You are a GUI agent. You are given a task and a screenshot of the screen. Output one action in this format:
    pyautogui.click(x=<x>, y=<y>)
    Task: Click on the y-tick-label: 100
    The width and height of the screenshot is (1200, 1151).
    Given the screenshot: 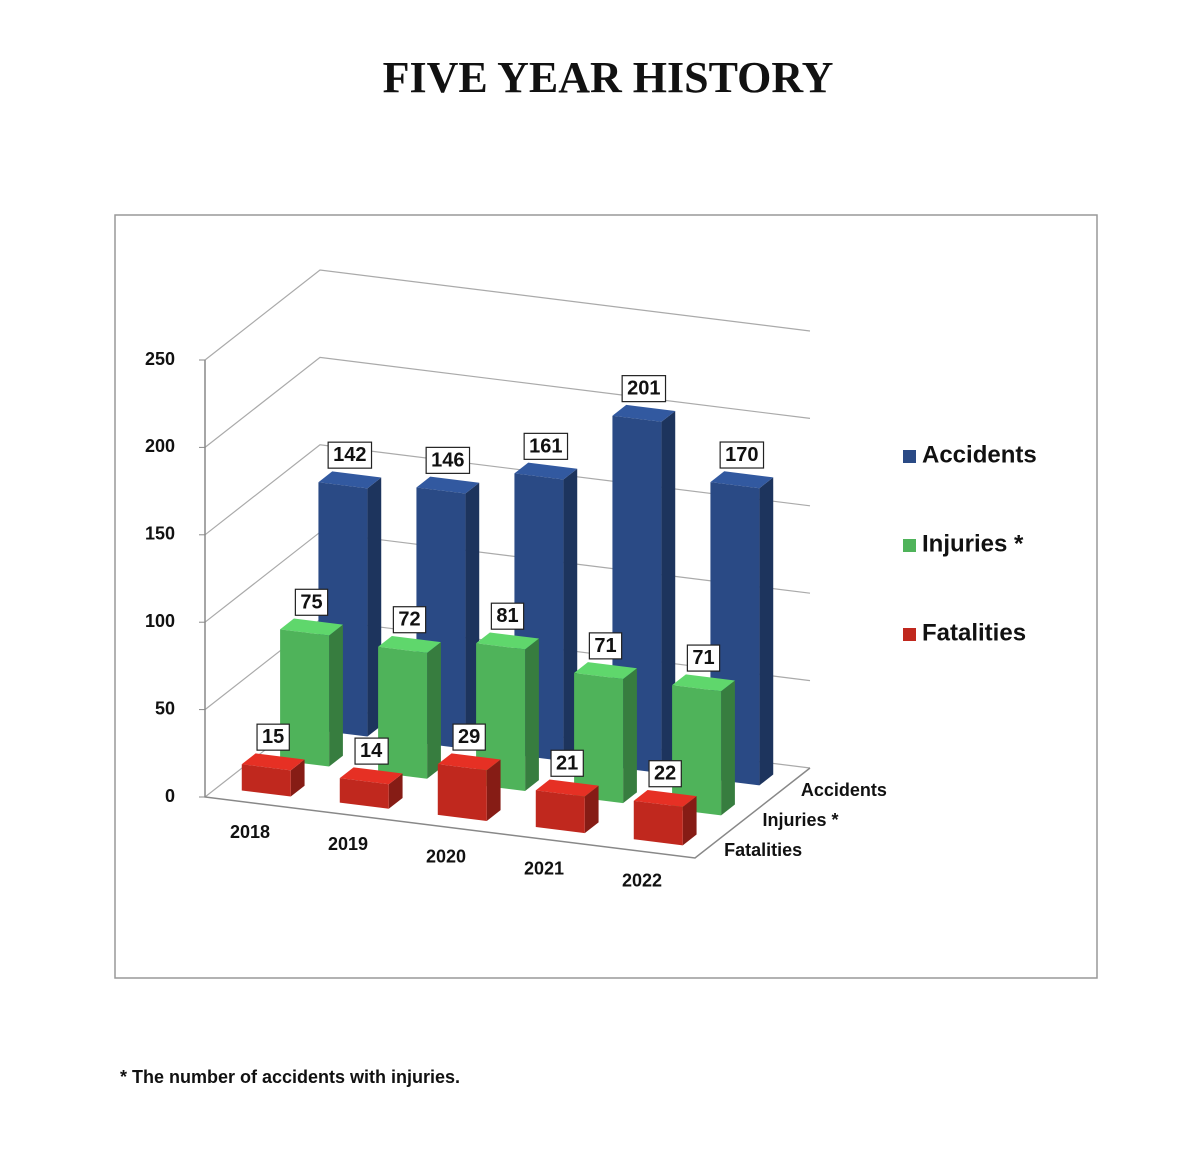 What is the action you would take?
    pyautogui.click(x=160, y=621)
    